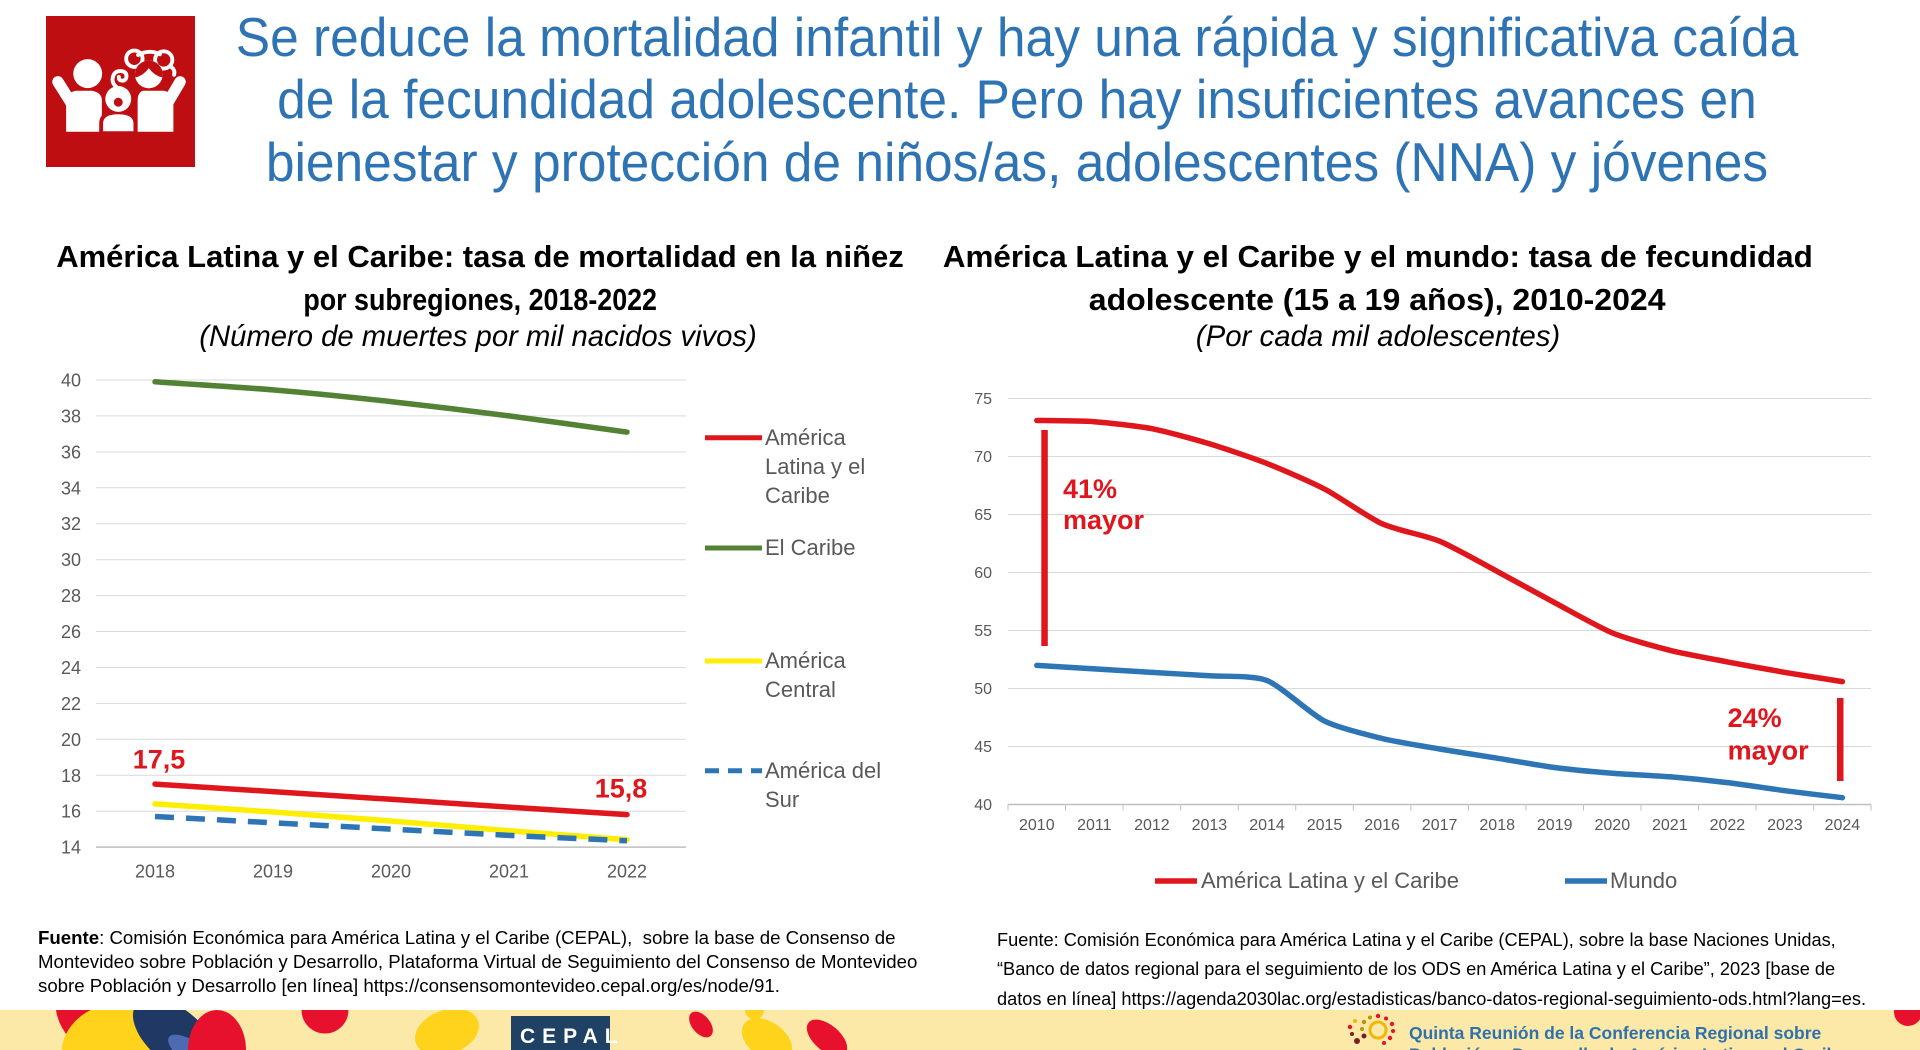 Image resolution: width=1920 pixels, height=1050 pixels. Describe the element at coordinates (71, 632) in the screenshot. I see `svg-text: 26` at that location.